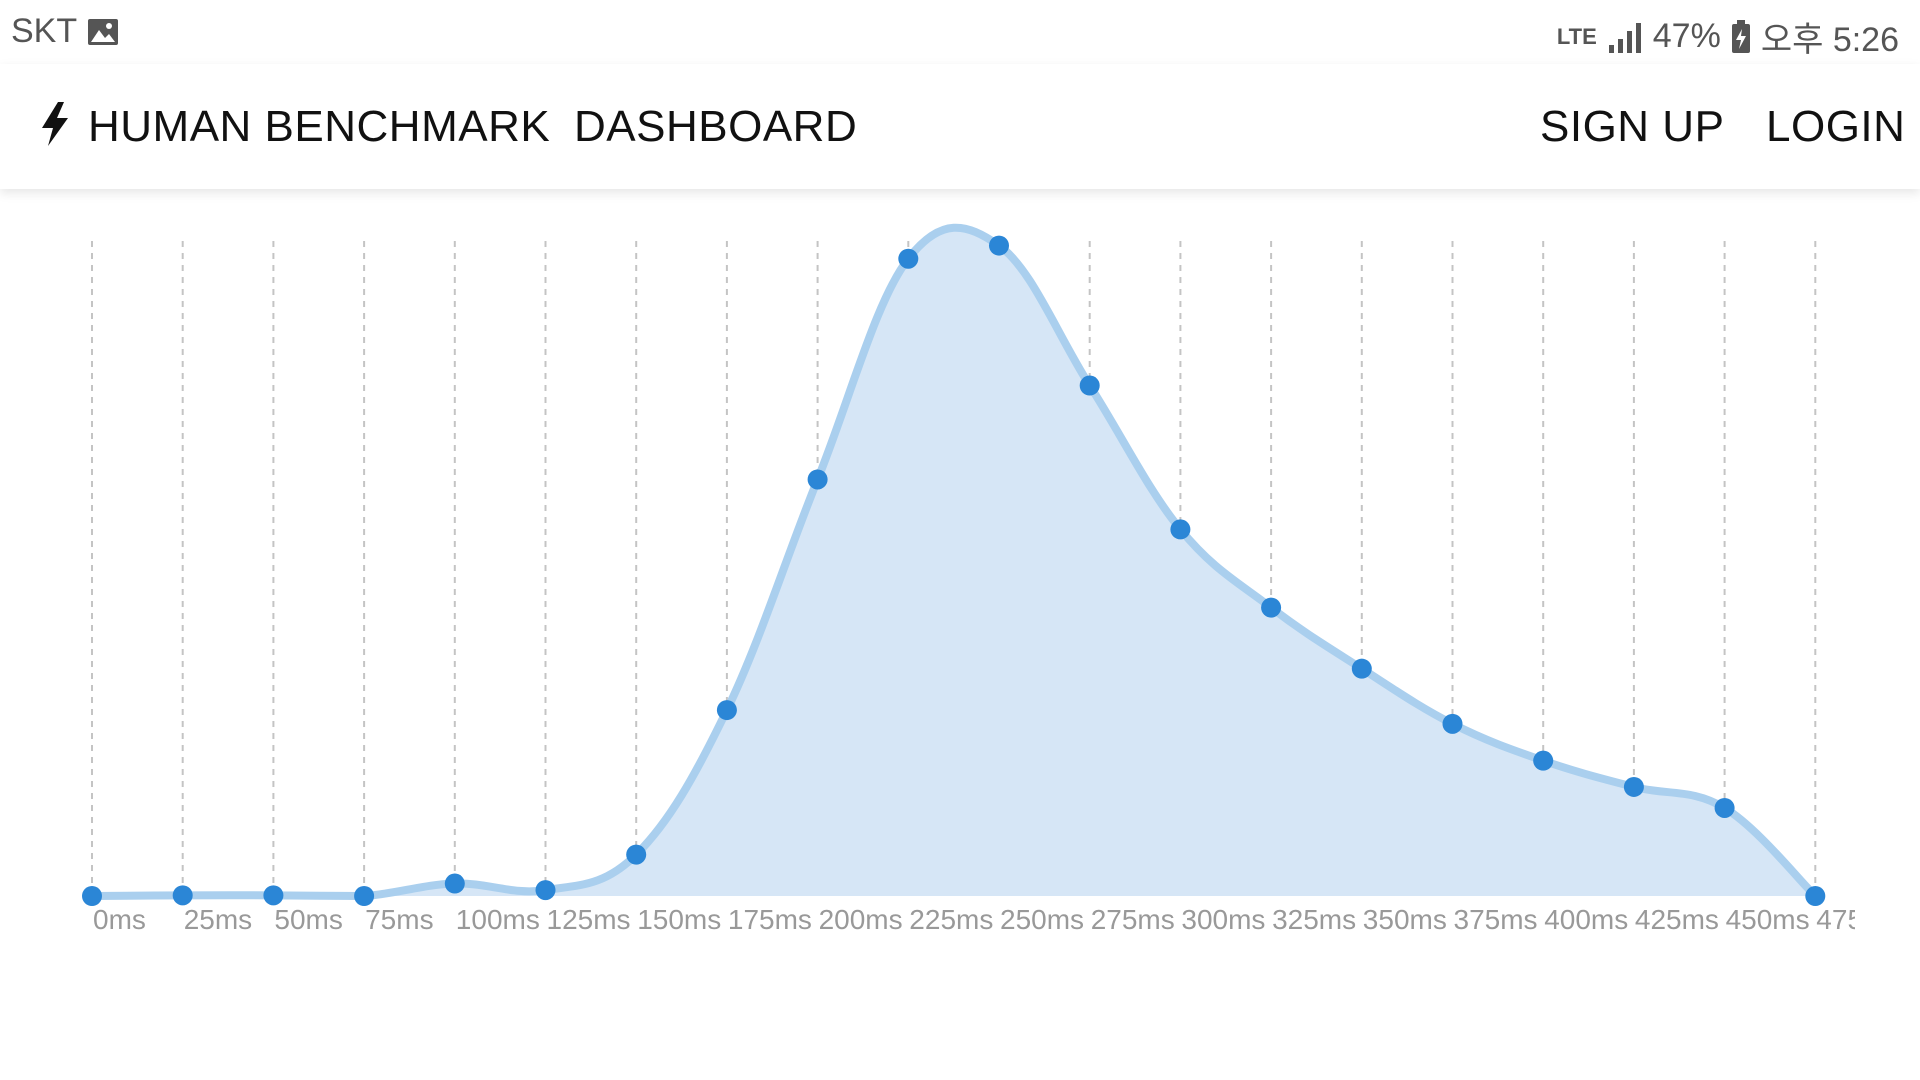  Describe the element at coordinates (1586, 919) in the screenshot. I see `x-tick-label: 400ms` at that location.